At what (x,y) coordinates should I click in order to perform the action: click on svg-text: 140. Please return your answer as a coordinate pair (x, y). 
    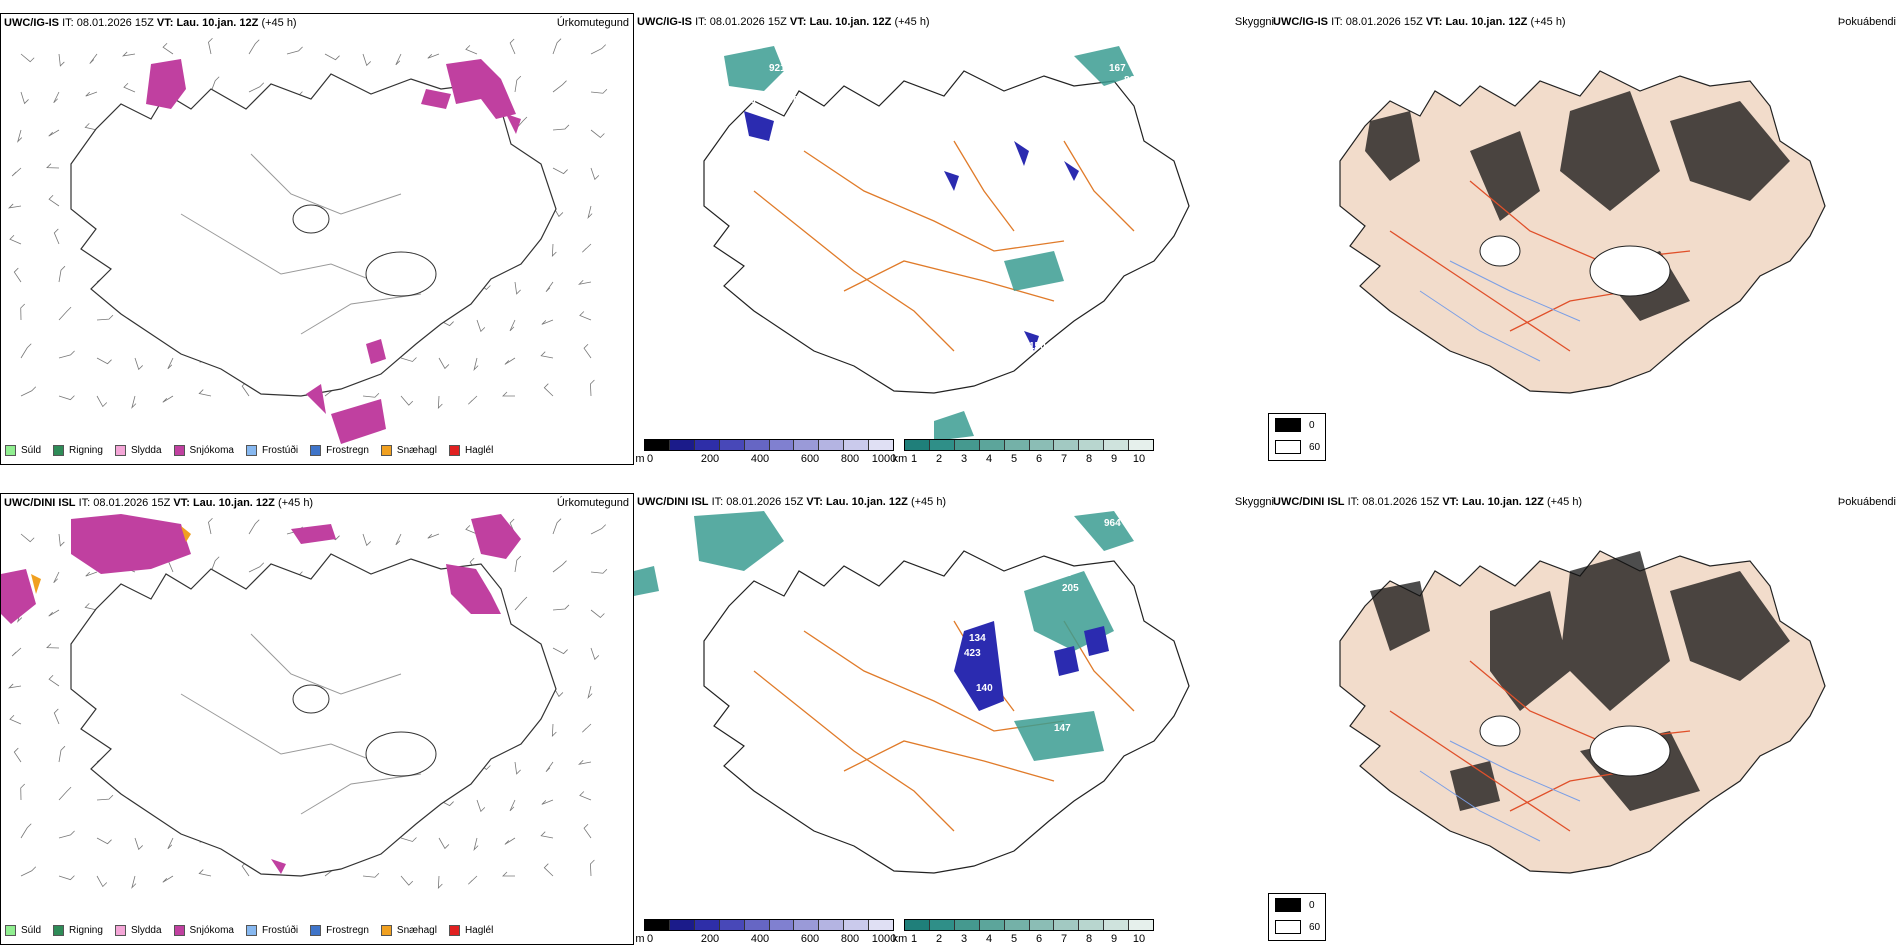
    Looking at the image, I should click on (984, 688).